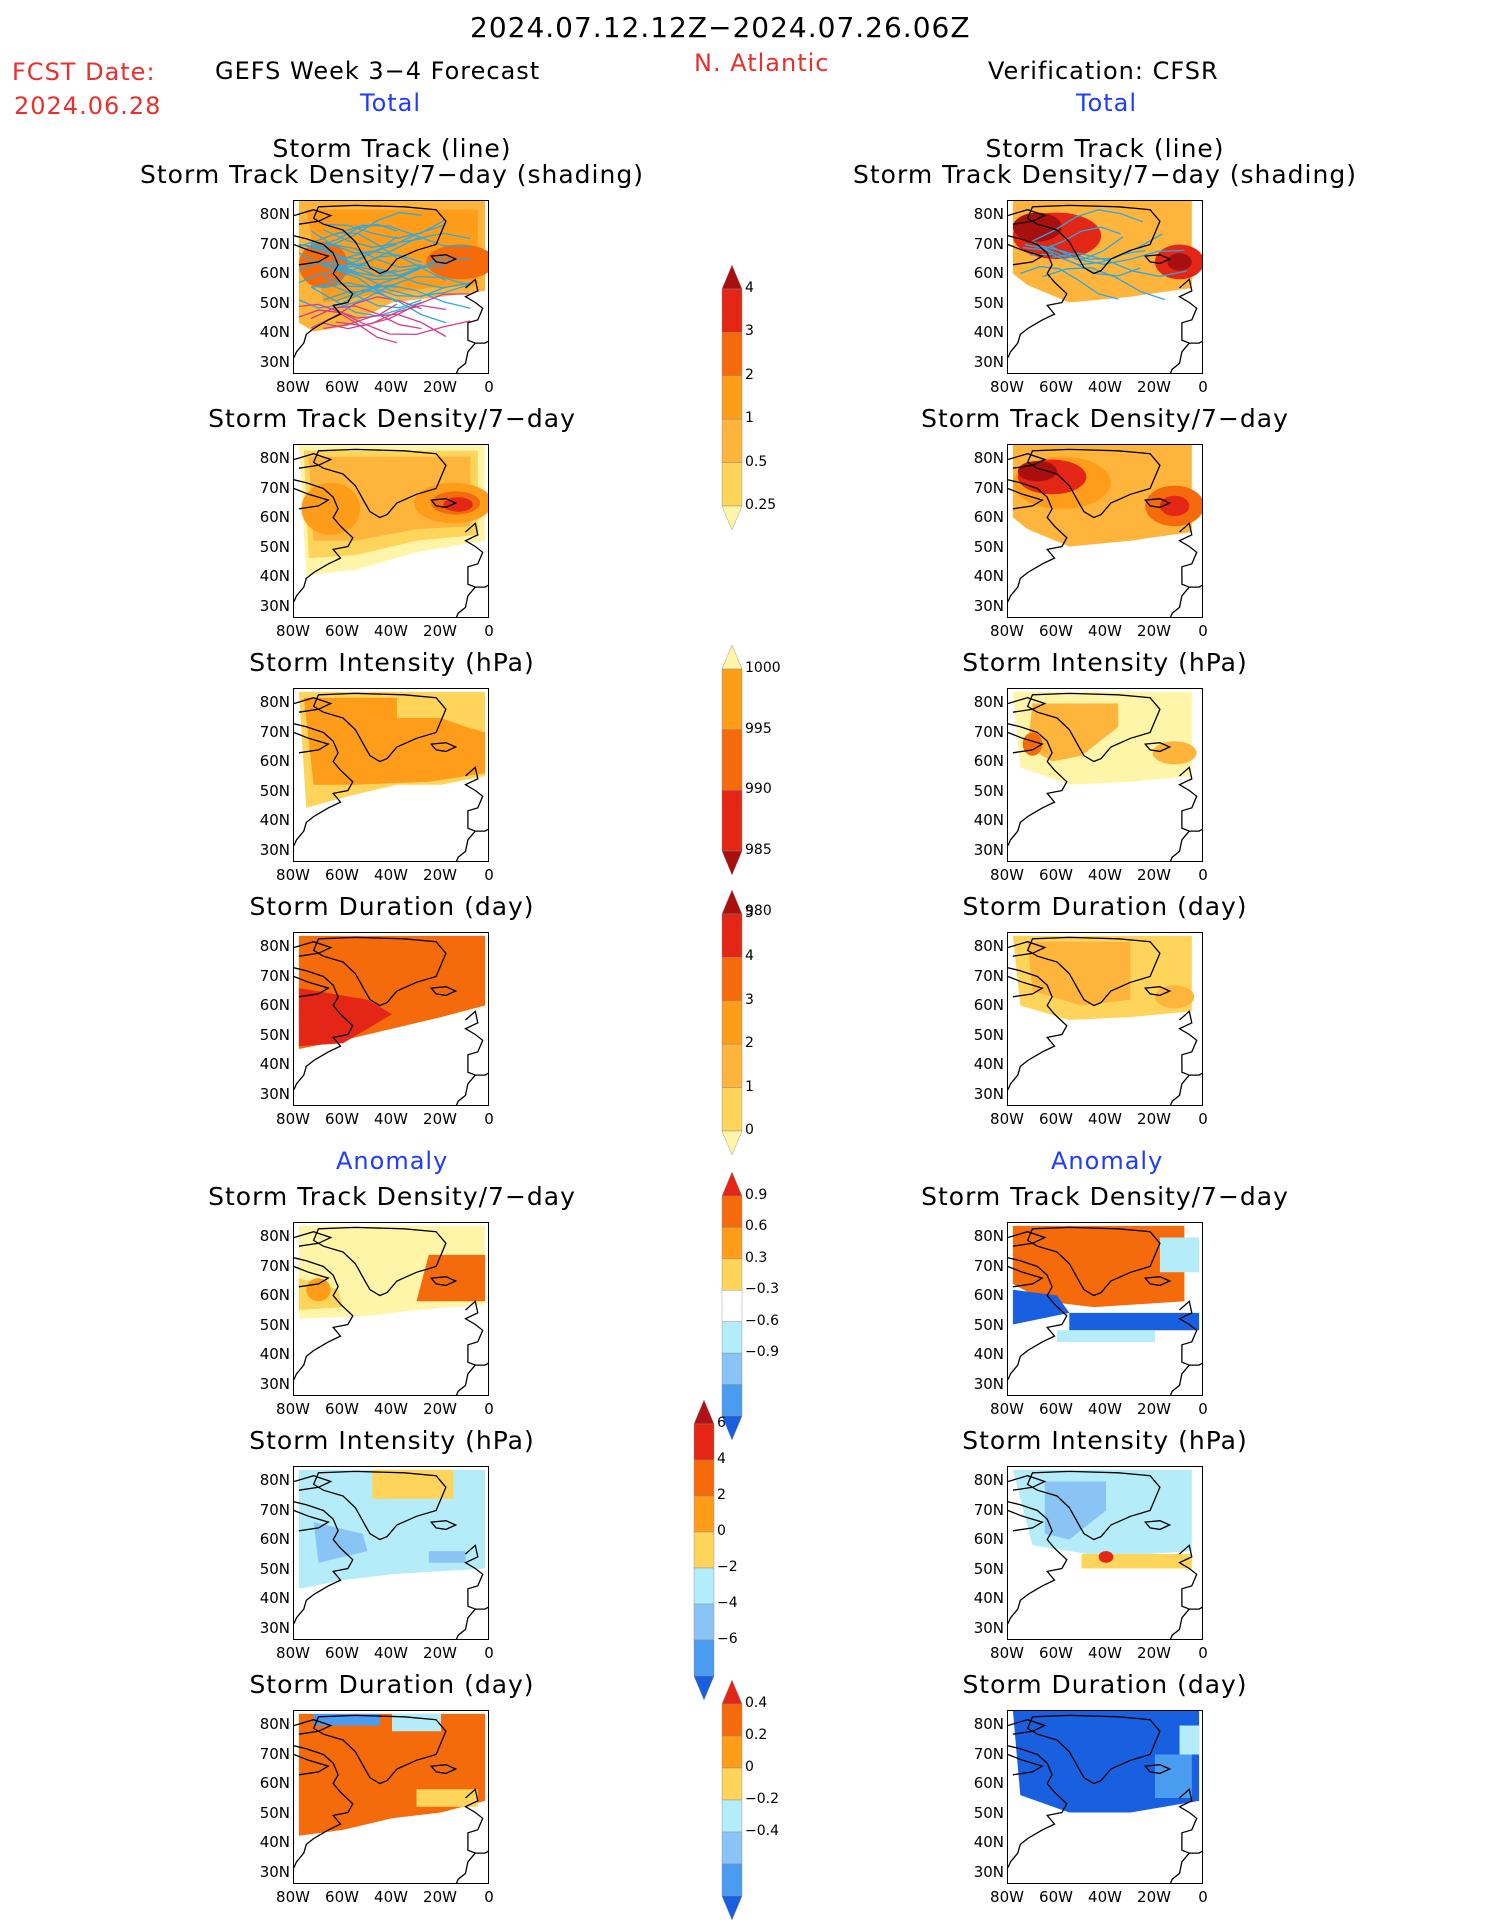 The width and height of the screenshot is (1487, 1925). Describe the element at coordinates (1107, 103) in the screenshot. I see `total-label-right: Total` at that location.